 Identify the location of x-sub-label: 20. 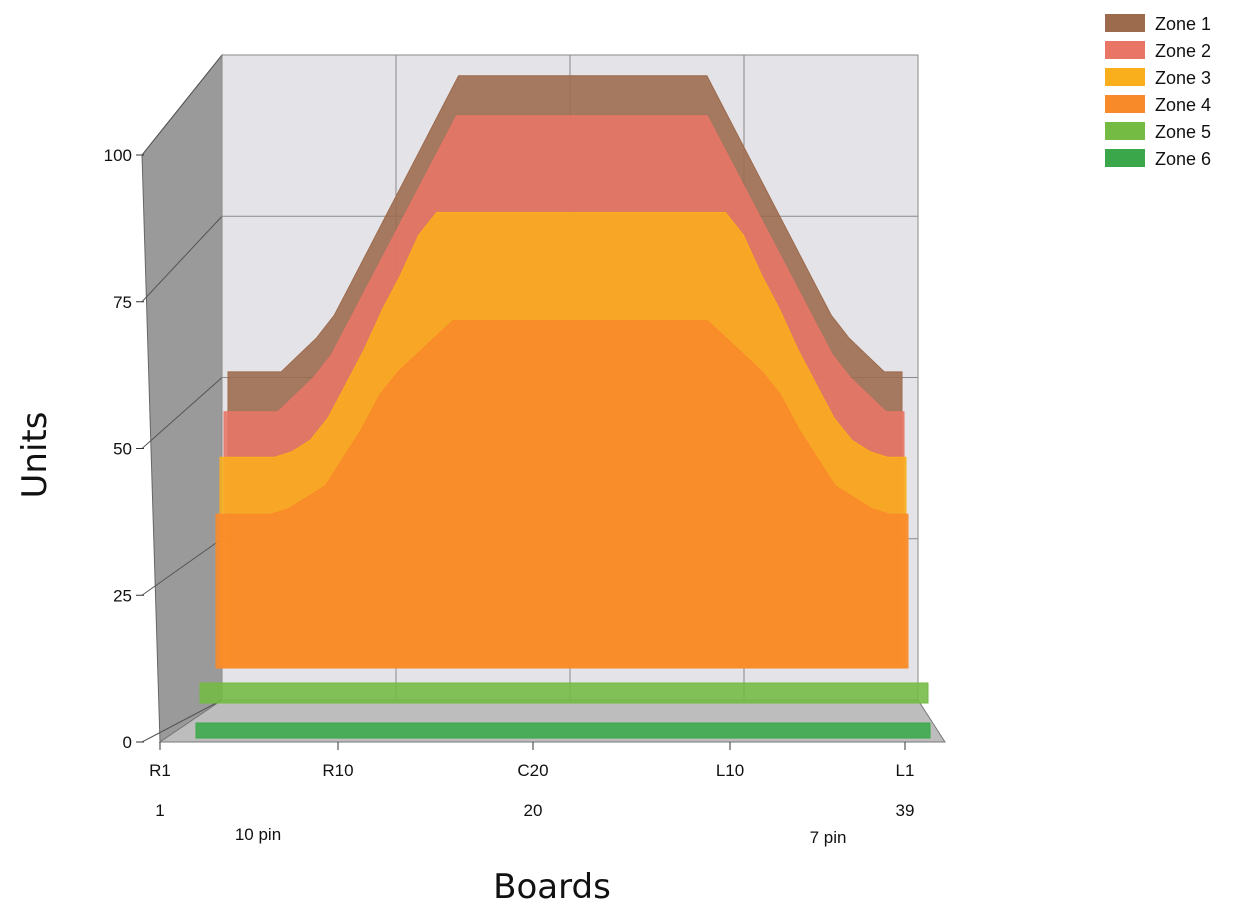
(533, 810).